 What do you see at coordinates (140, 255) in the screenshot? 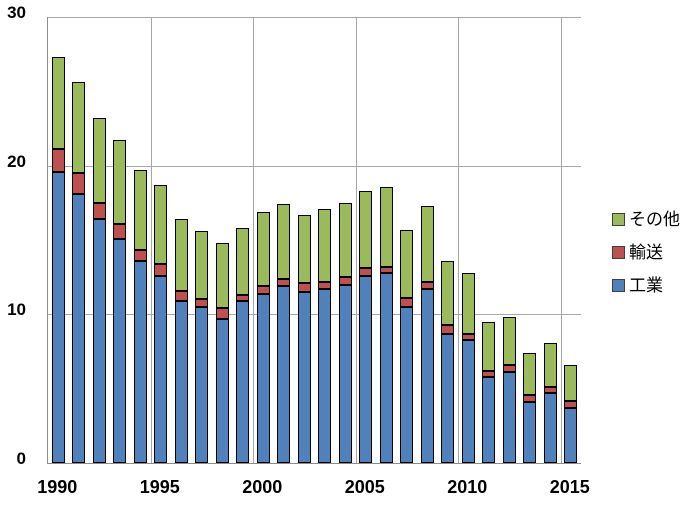
I see `bar-1994-transport-segment` at bounding box center [140, 255].